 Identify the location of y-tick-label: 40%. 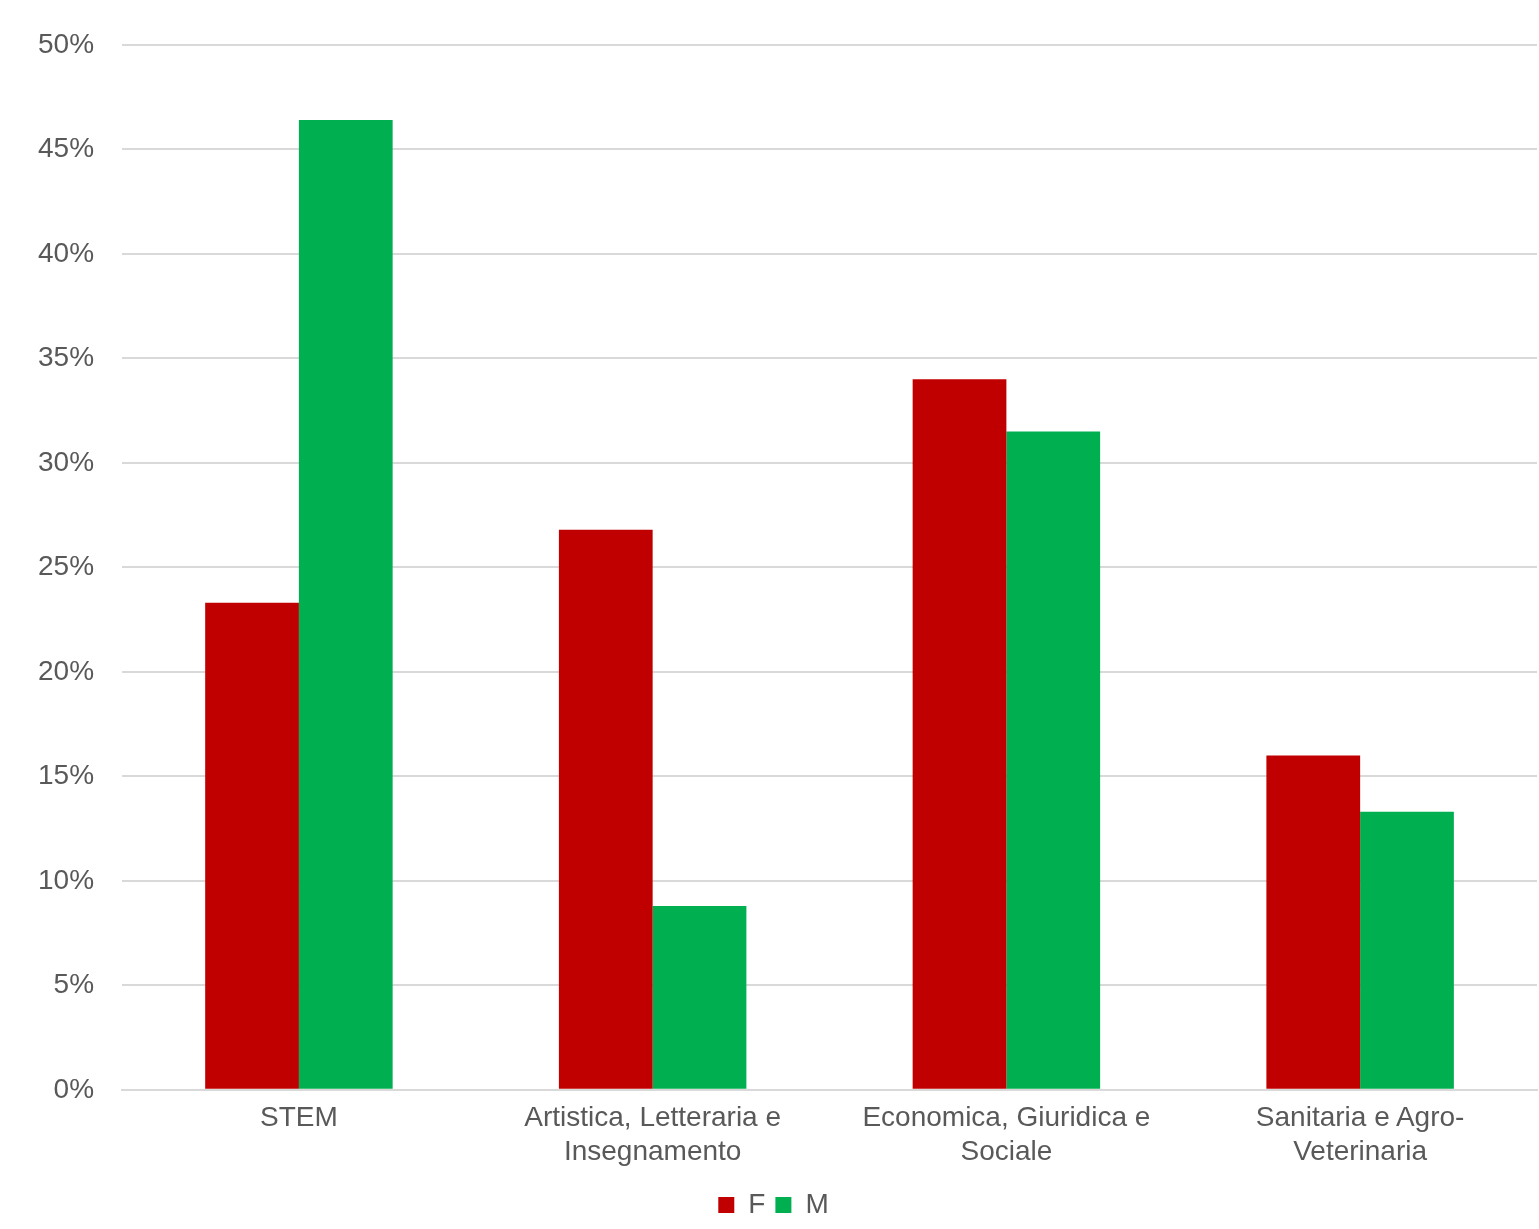
(66, 252).